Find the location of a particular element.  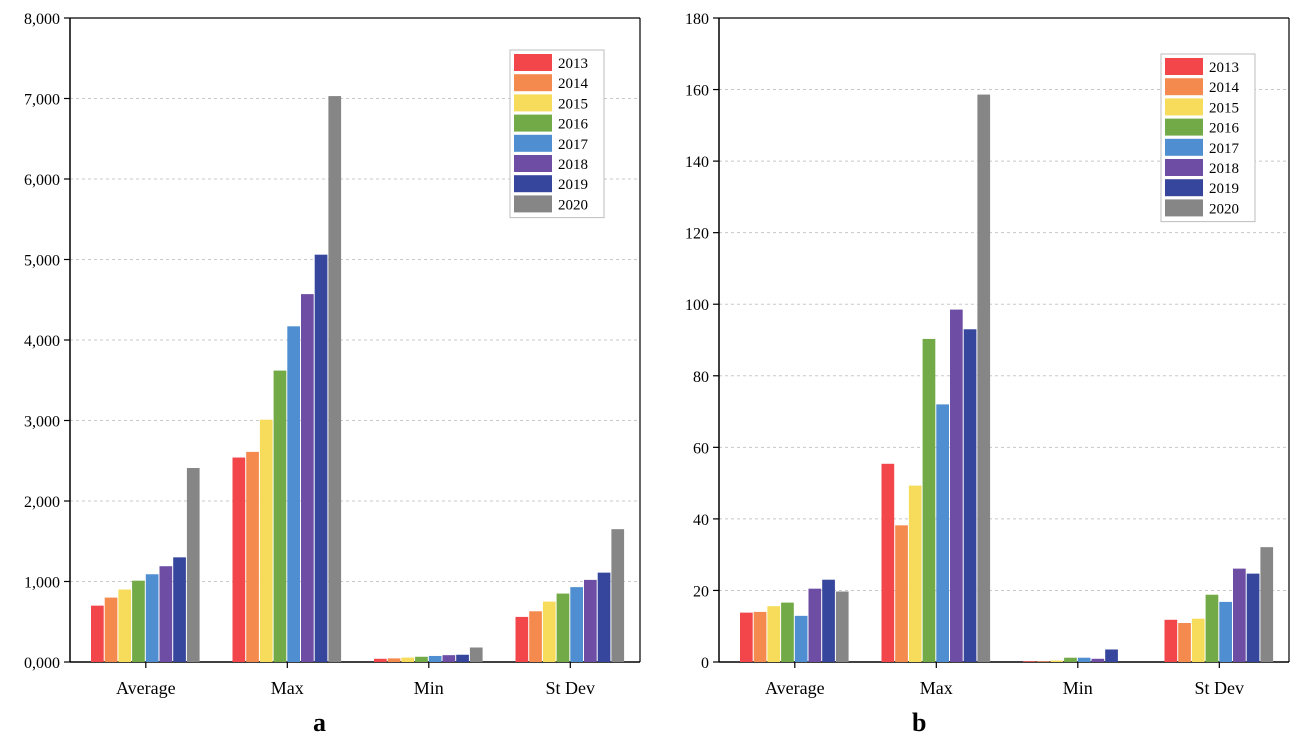

y-tick-label: 7,000 is located at coordinates (42, 100).